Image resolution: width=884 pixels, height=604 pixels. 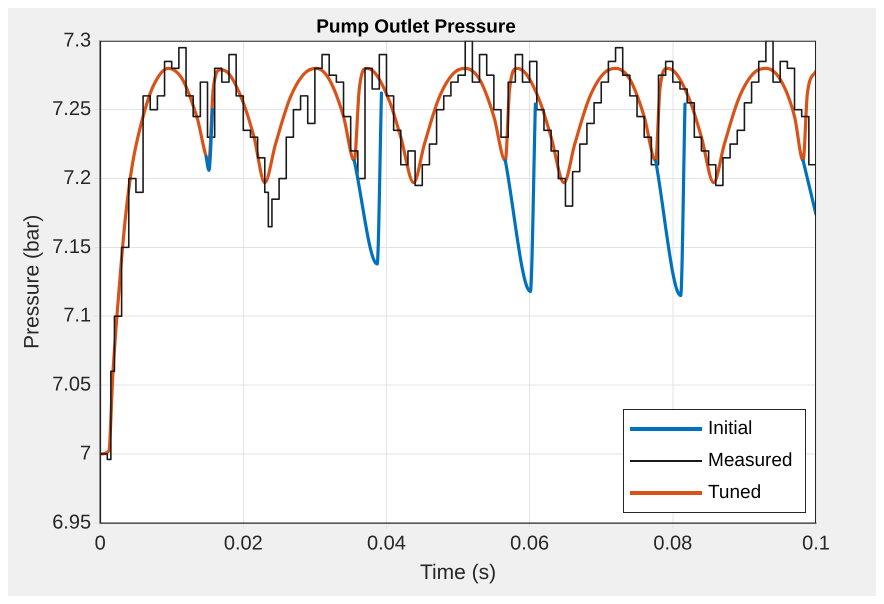 What do you see at coordinates (816, 543) in the screenshot?
I see `x-tick-label: 0.1` at bounding box center [816, 543].